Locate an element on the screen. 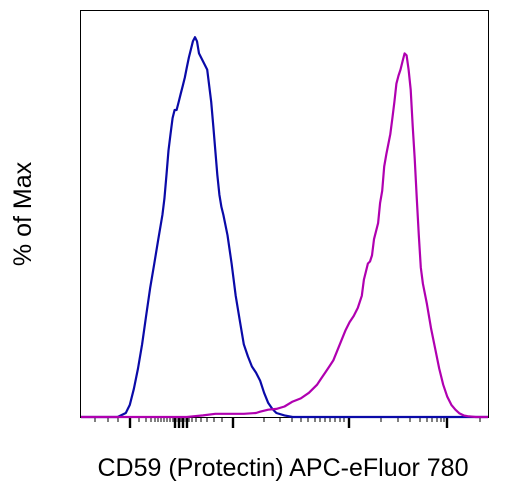 The image size is (516, 487). x-axis-ticks is located at coordinates (287, 422).